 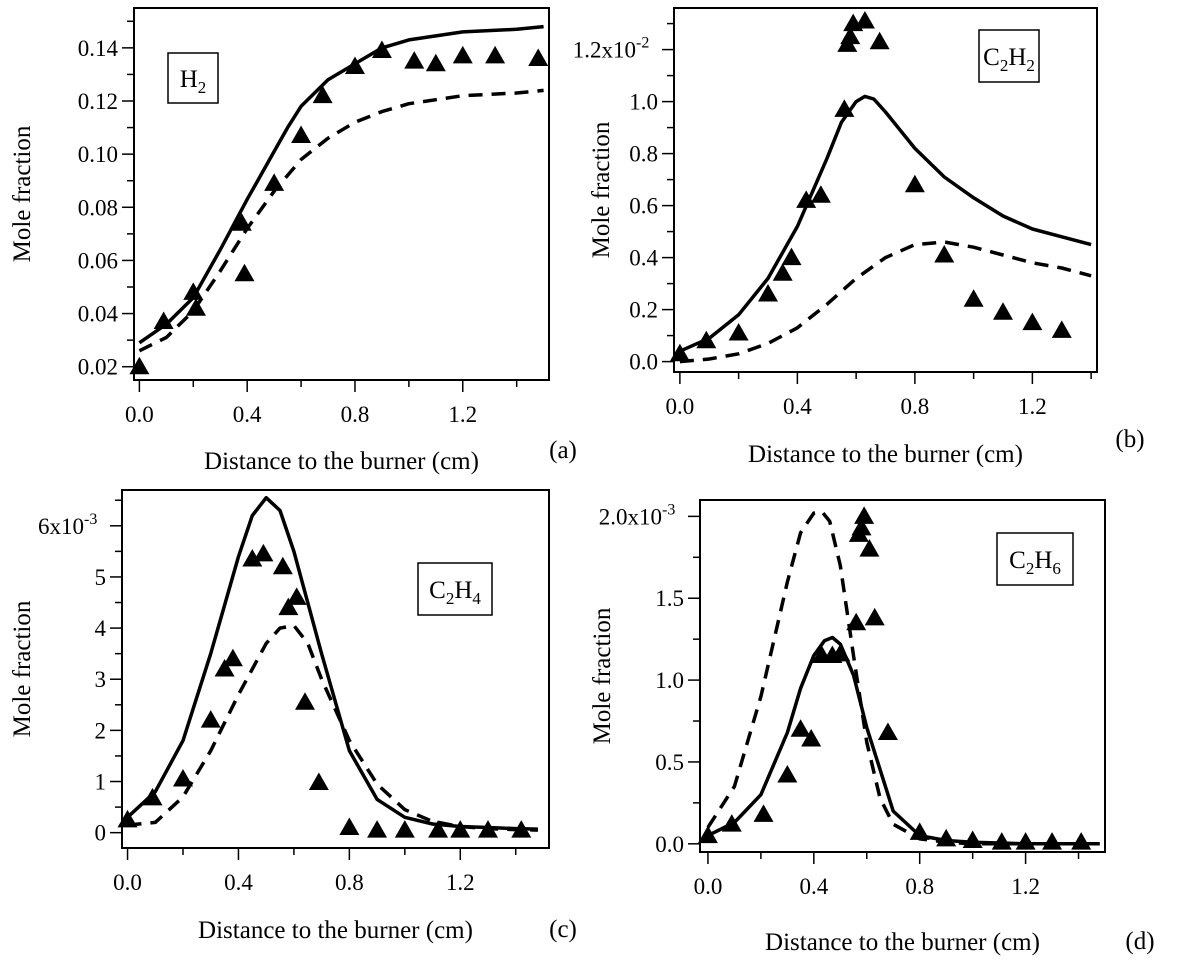 I want to click on panel-tag: (a), so click(x=563, y=450).